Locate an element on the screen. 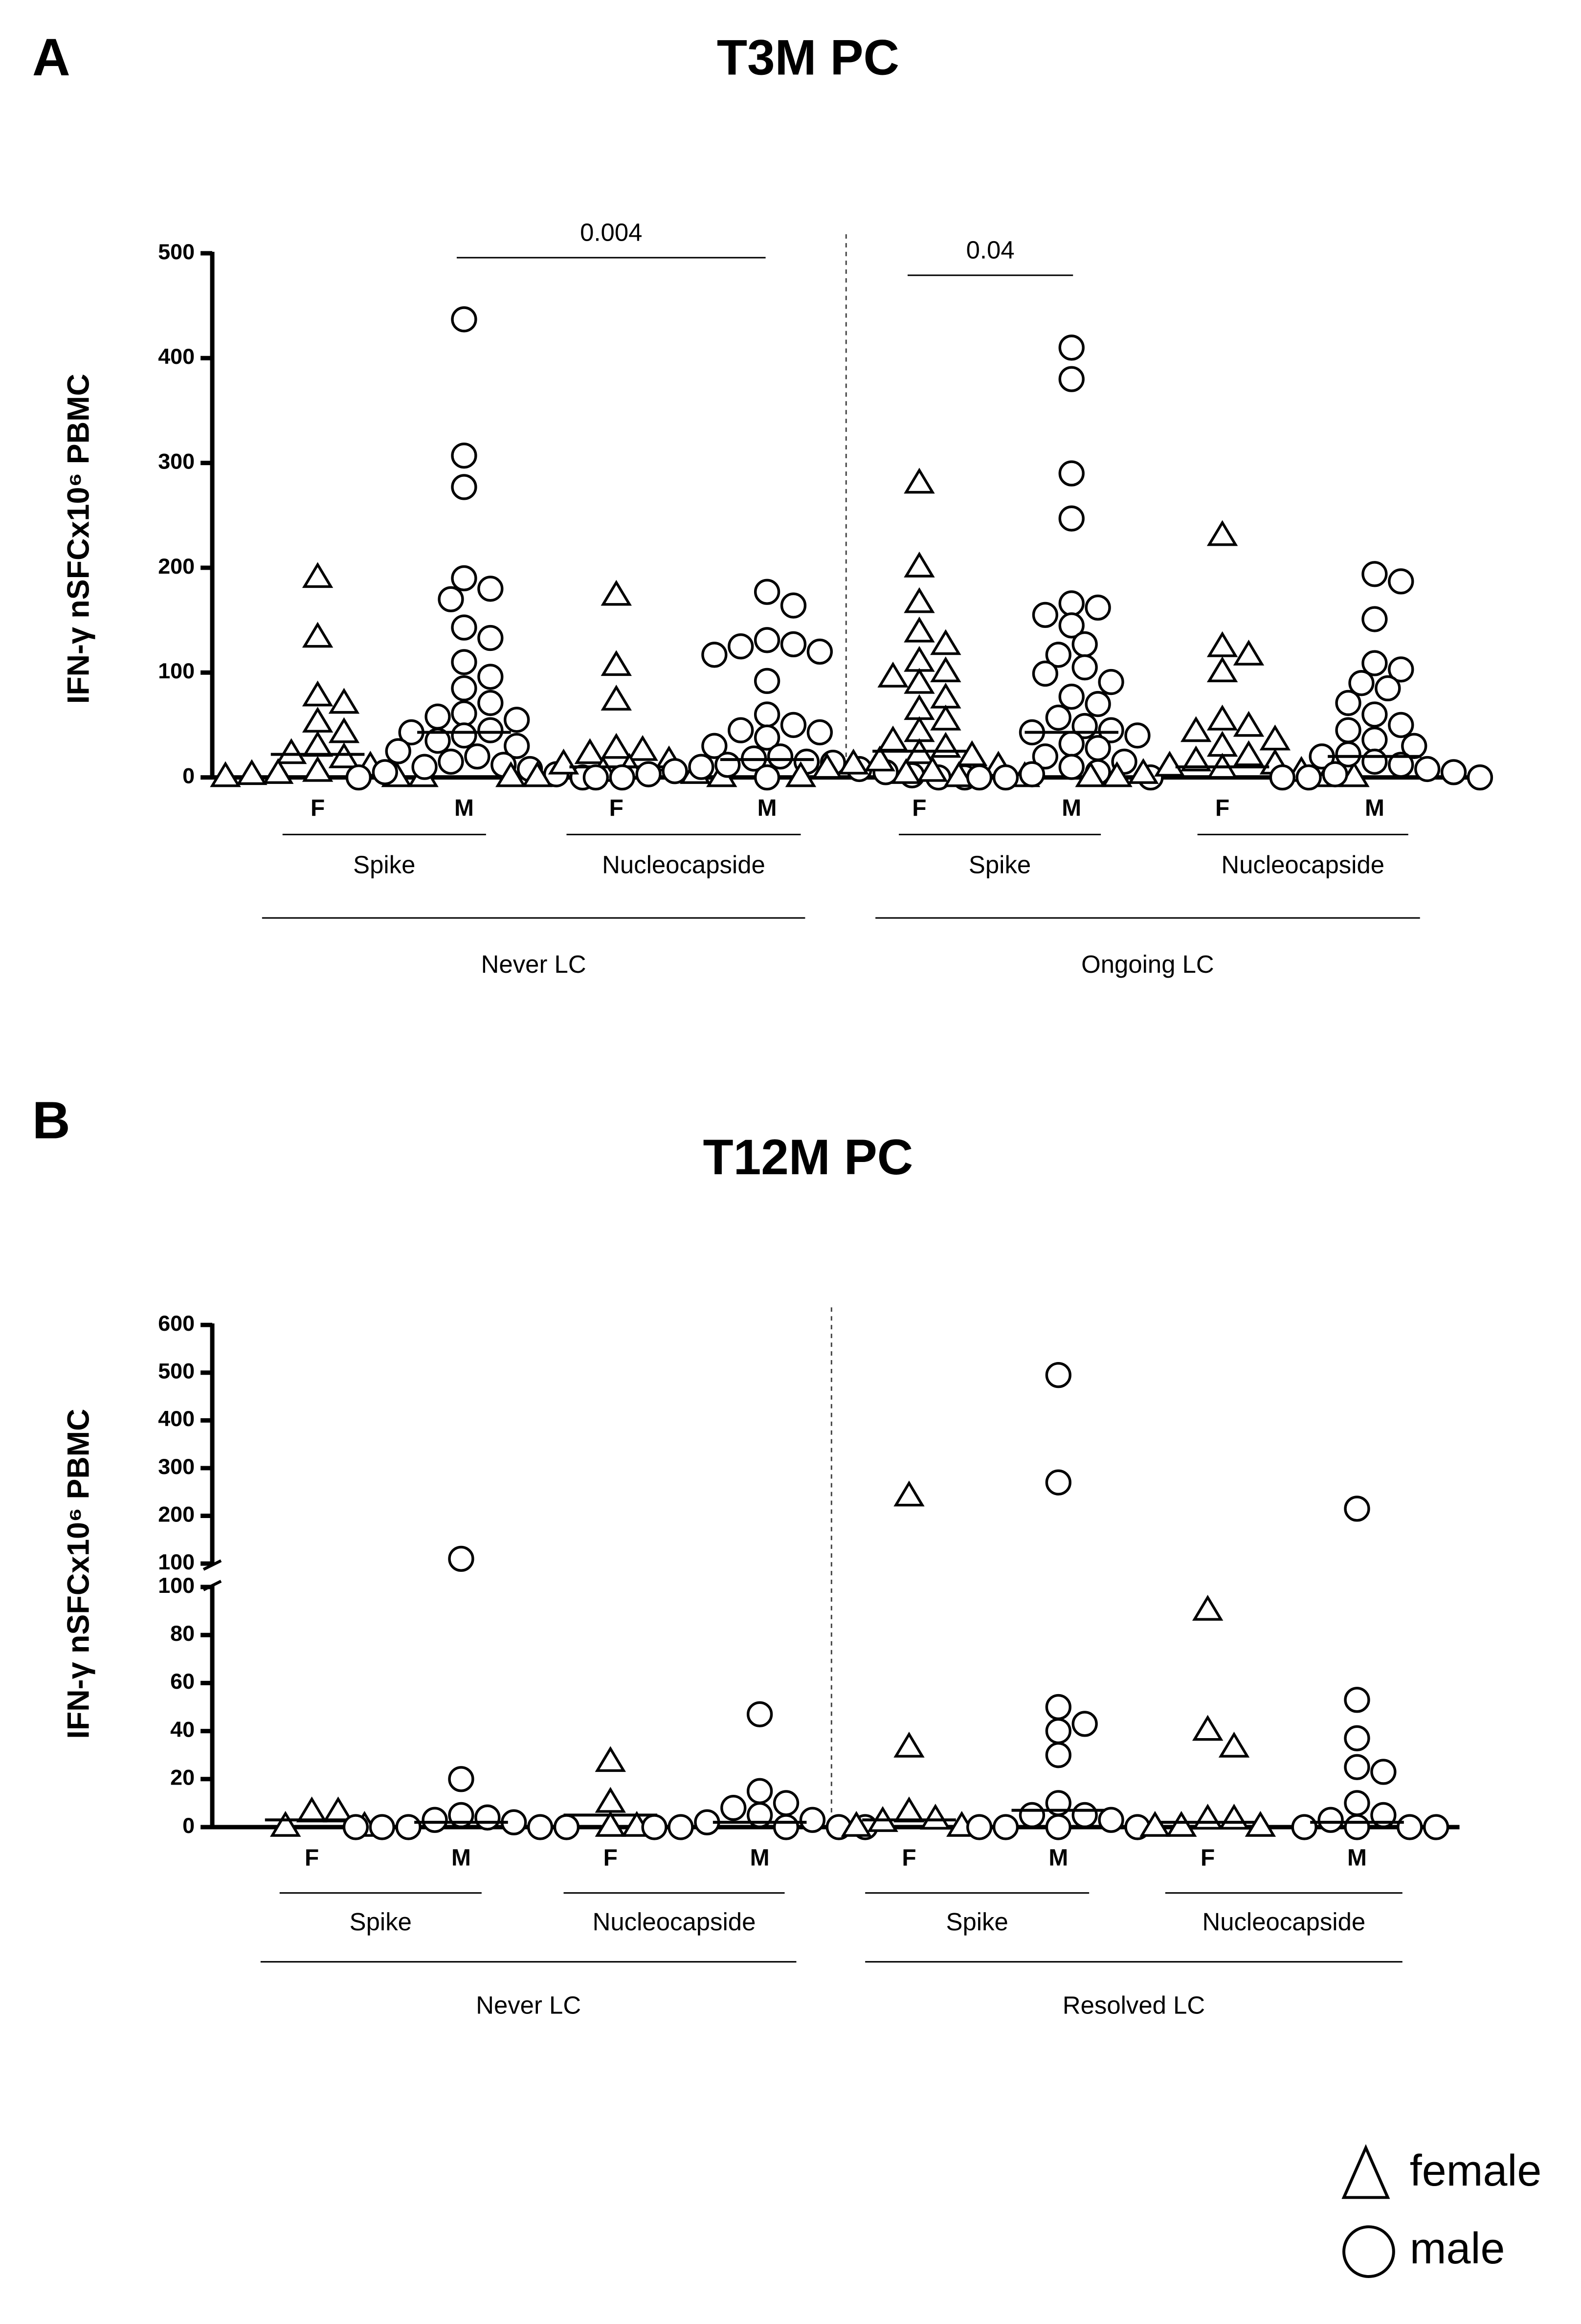 The height and width of the screenshot is (2324, 1581). y-tick-label: 200 is located at coordinates (176, 1513).